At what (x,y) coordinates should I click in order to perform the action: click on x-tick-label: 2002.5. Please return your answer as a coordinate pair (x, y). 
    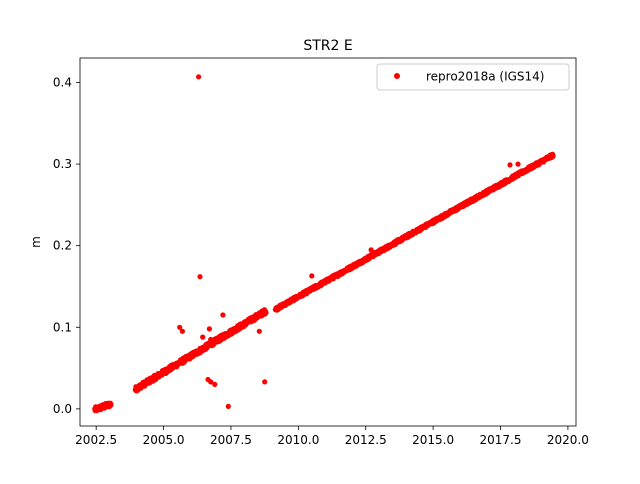
    Looking at the image, I should click on (96, 440).